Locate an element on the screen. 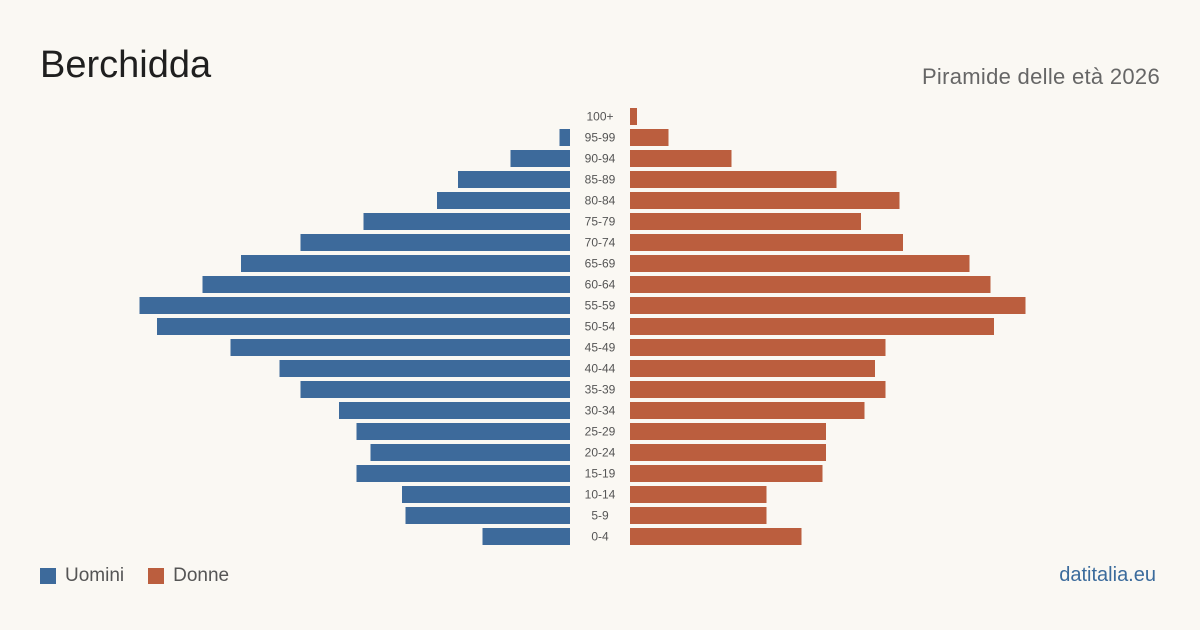 The width and height of the screenshot is (1200, 630). age-label-35-39: 35-39 is located at coordinates (600, 390).